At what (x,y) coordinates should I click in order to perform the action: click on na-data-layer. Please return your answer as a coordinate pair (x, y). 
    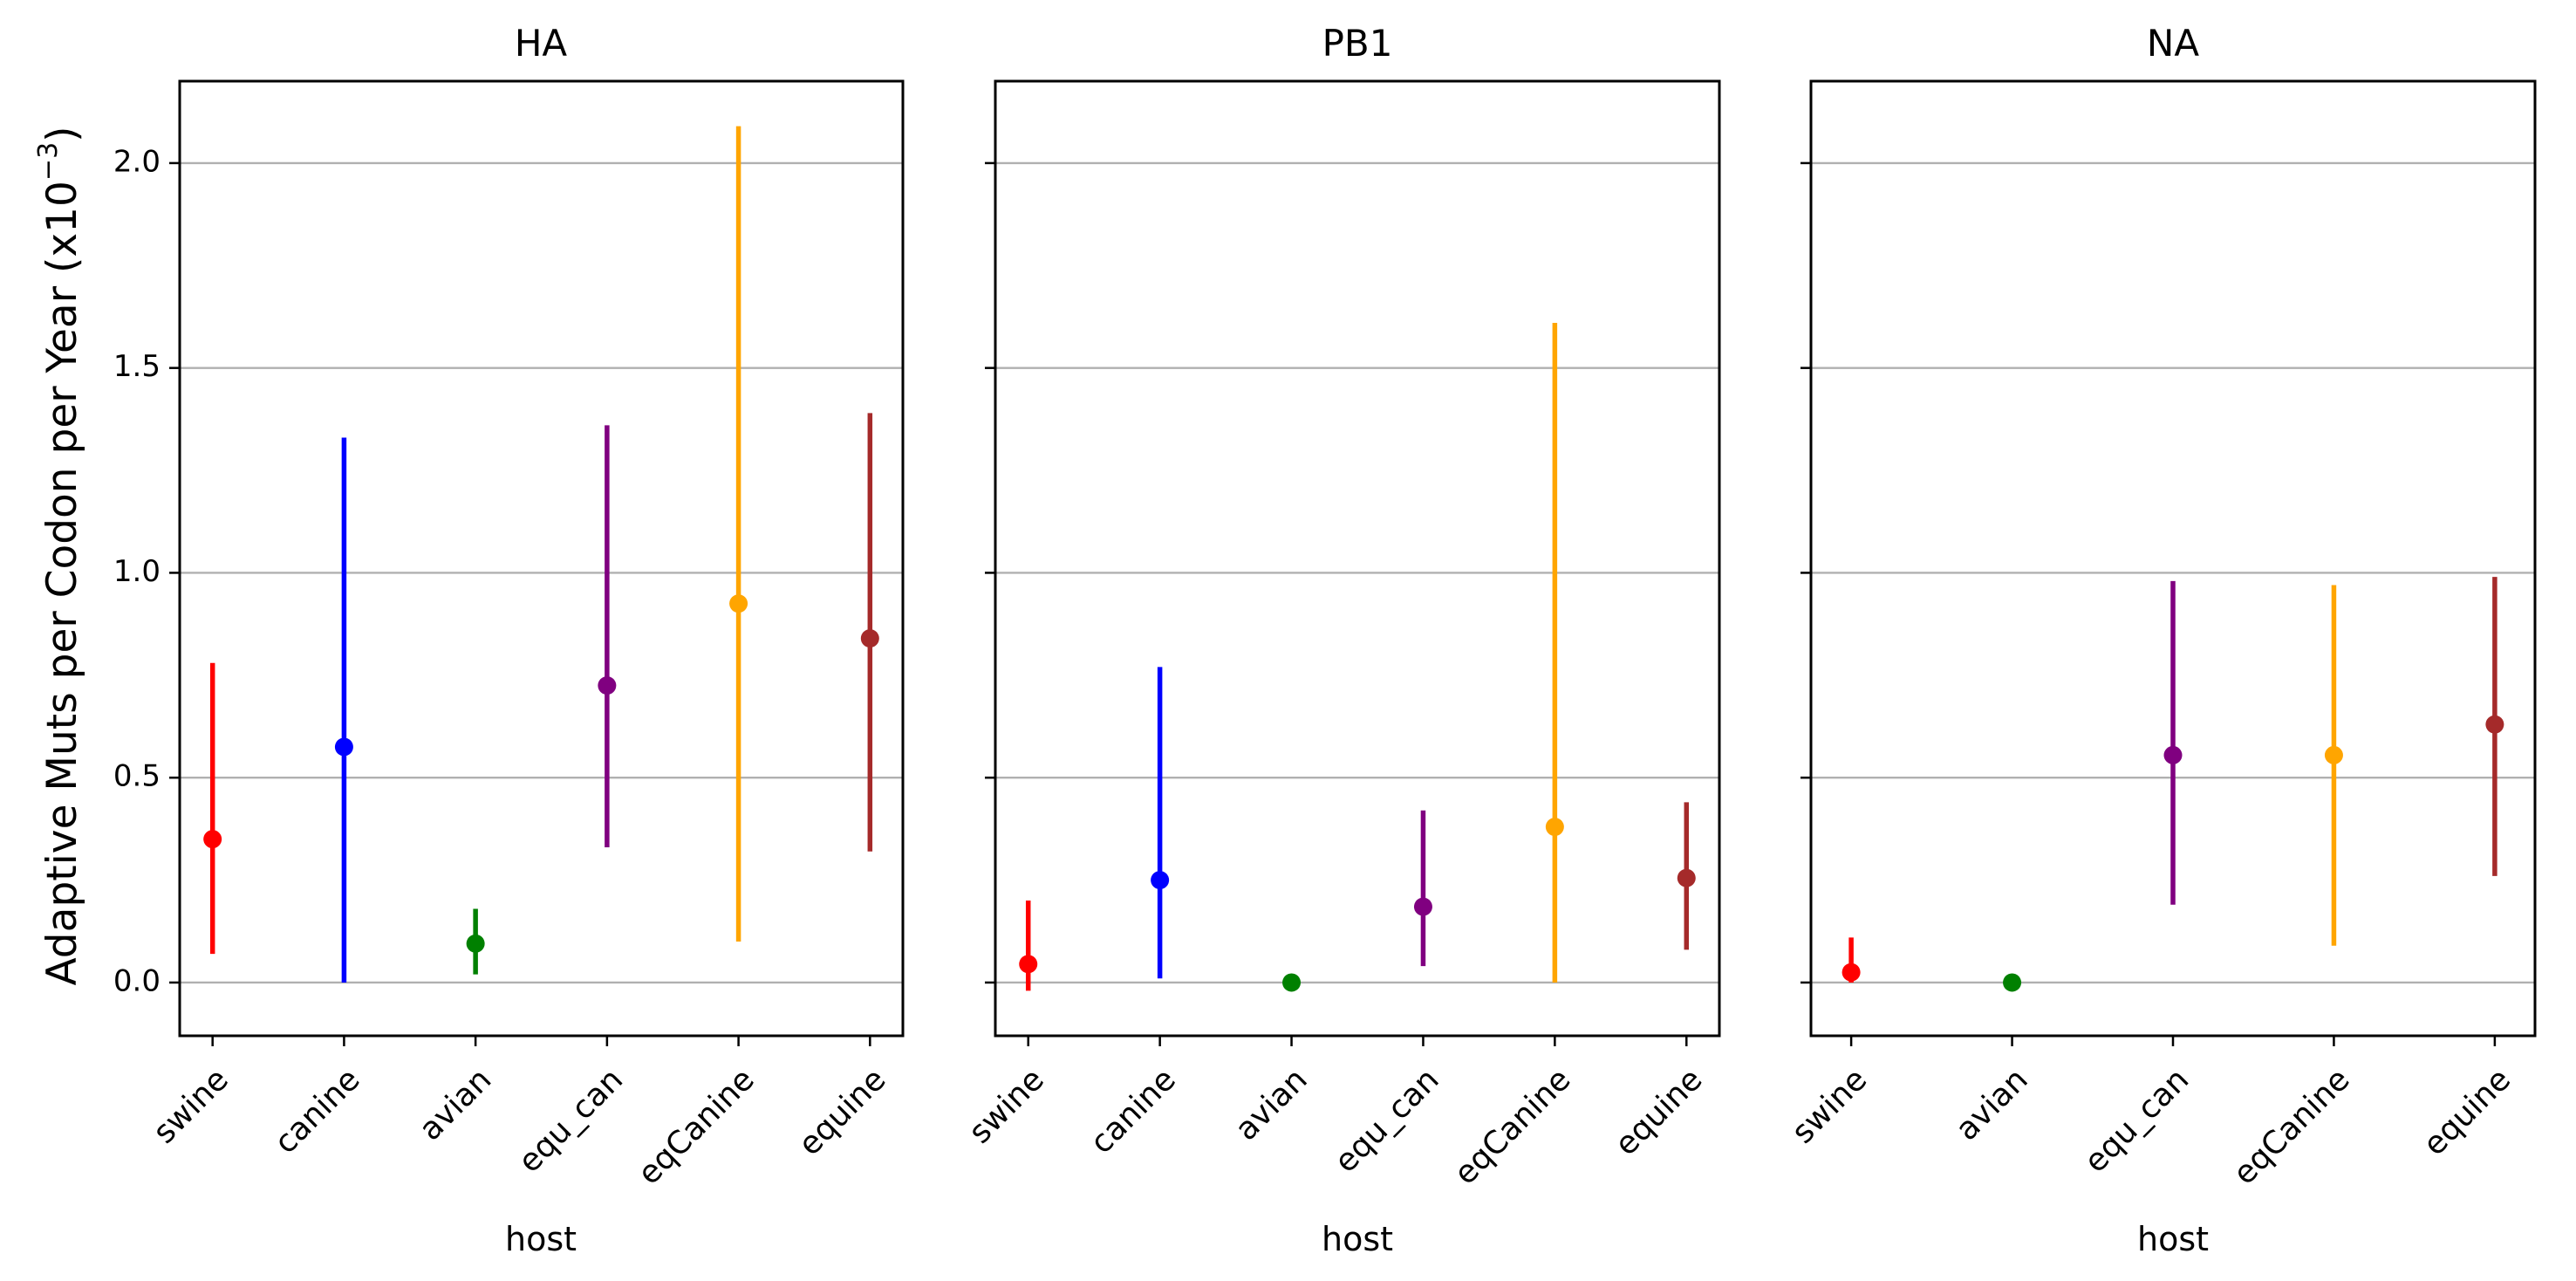
    Looking at the image, I should click on (2172, 784).